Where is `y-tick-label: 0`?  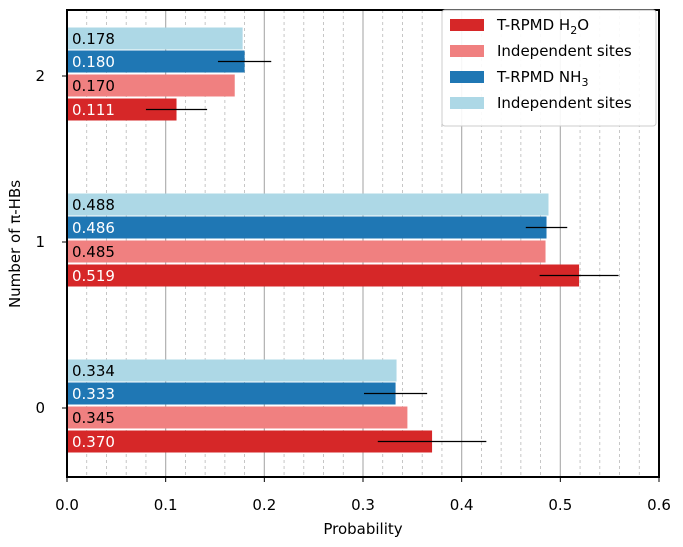
y-tick-label: 0 is located at coordinates (40, 408).